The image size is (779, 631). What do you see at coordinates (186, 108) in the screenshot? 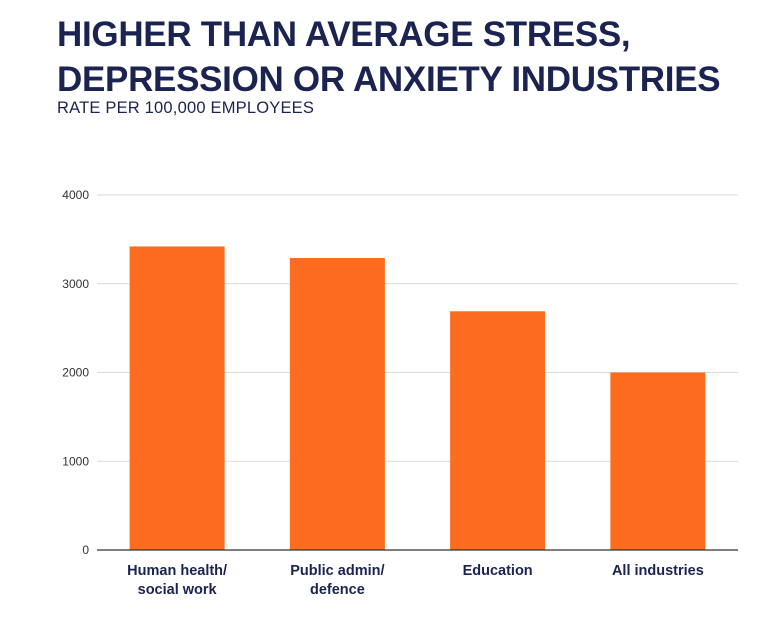
I see `chart-subtitle: RATE PER 100,000 EMPLOYEES` at bounding box center [186, 108].